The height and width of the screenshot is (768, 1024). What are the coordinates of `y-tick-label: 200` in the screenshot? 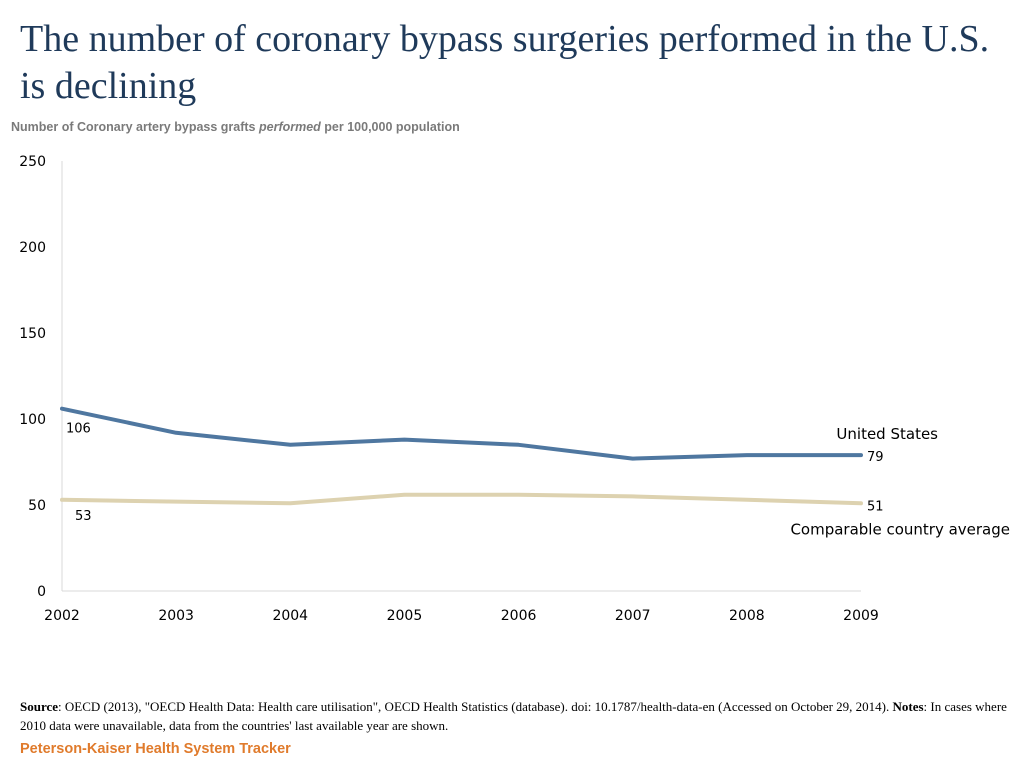 It's located at (32, 248).